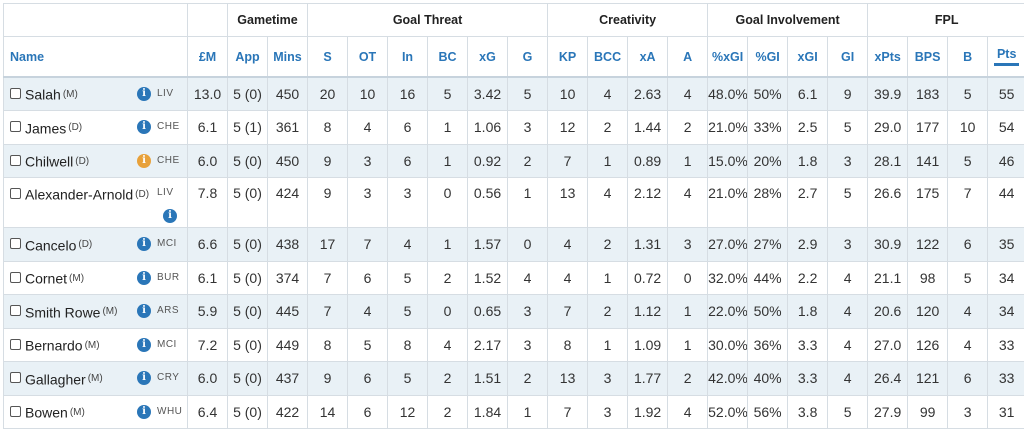 Image resolution: width=1024 pixels, height=430 pixels. I want to click on stat-xpts: 26.6, so click(888, 202).